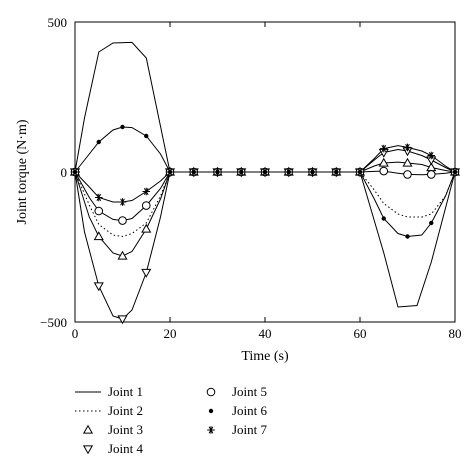 The image size is (474, 474). What do you see at coordinates (58, 22) in the screenshot?
I see `y-tick-label: 500` at bounding box center [58, 22].